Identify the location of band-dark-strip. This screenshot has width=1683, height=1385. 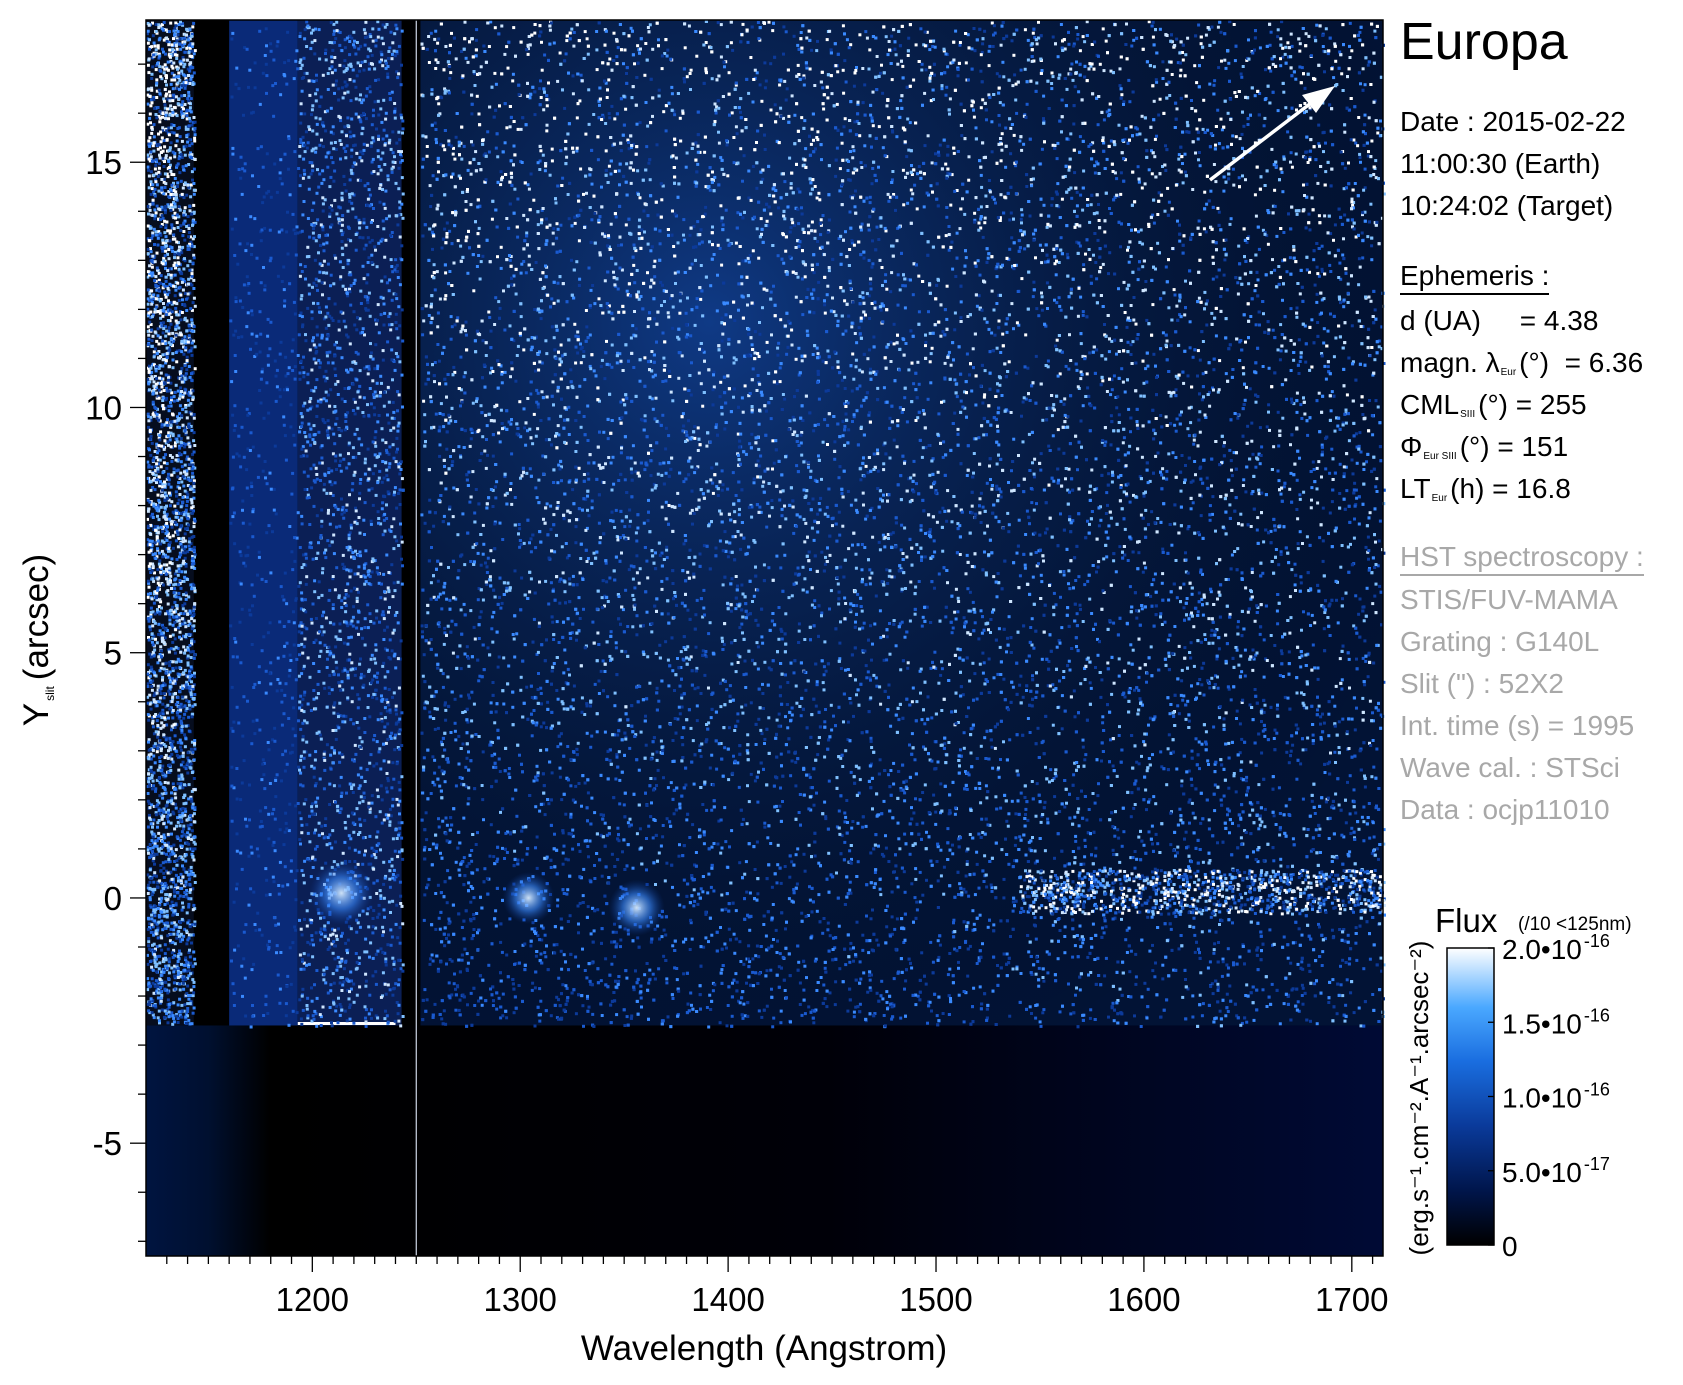
(263, 523).